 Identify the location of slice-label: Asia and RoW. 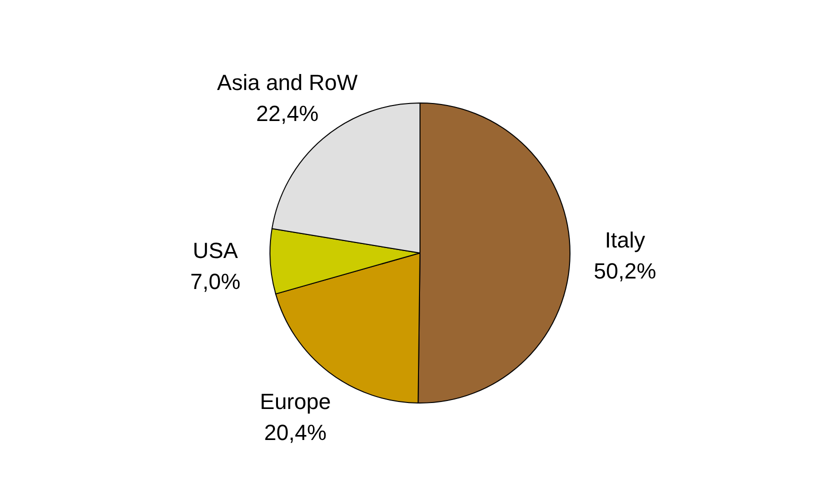
(287, 83).